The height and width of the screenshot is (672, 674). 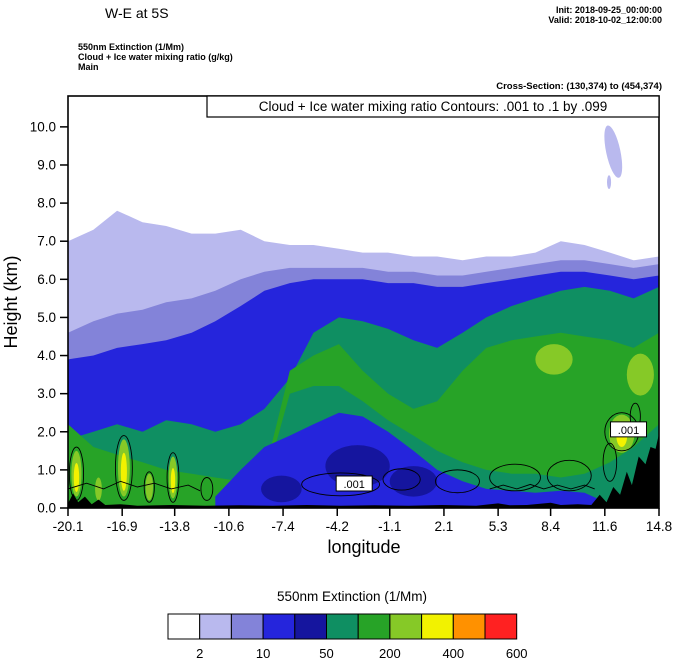 What do you see at coordinates (283, 526) in the screenshot?
I see `x-tick-label: -7.4` at bounding box center [283, 526].